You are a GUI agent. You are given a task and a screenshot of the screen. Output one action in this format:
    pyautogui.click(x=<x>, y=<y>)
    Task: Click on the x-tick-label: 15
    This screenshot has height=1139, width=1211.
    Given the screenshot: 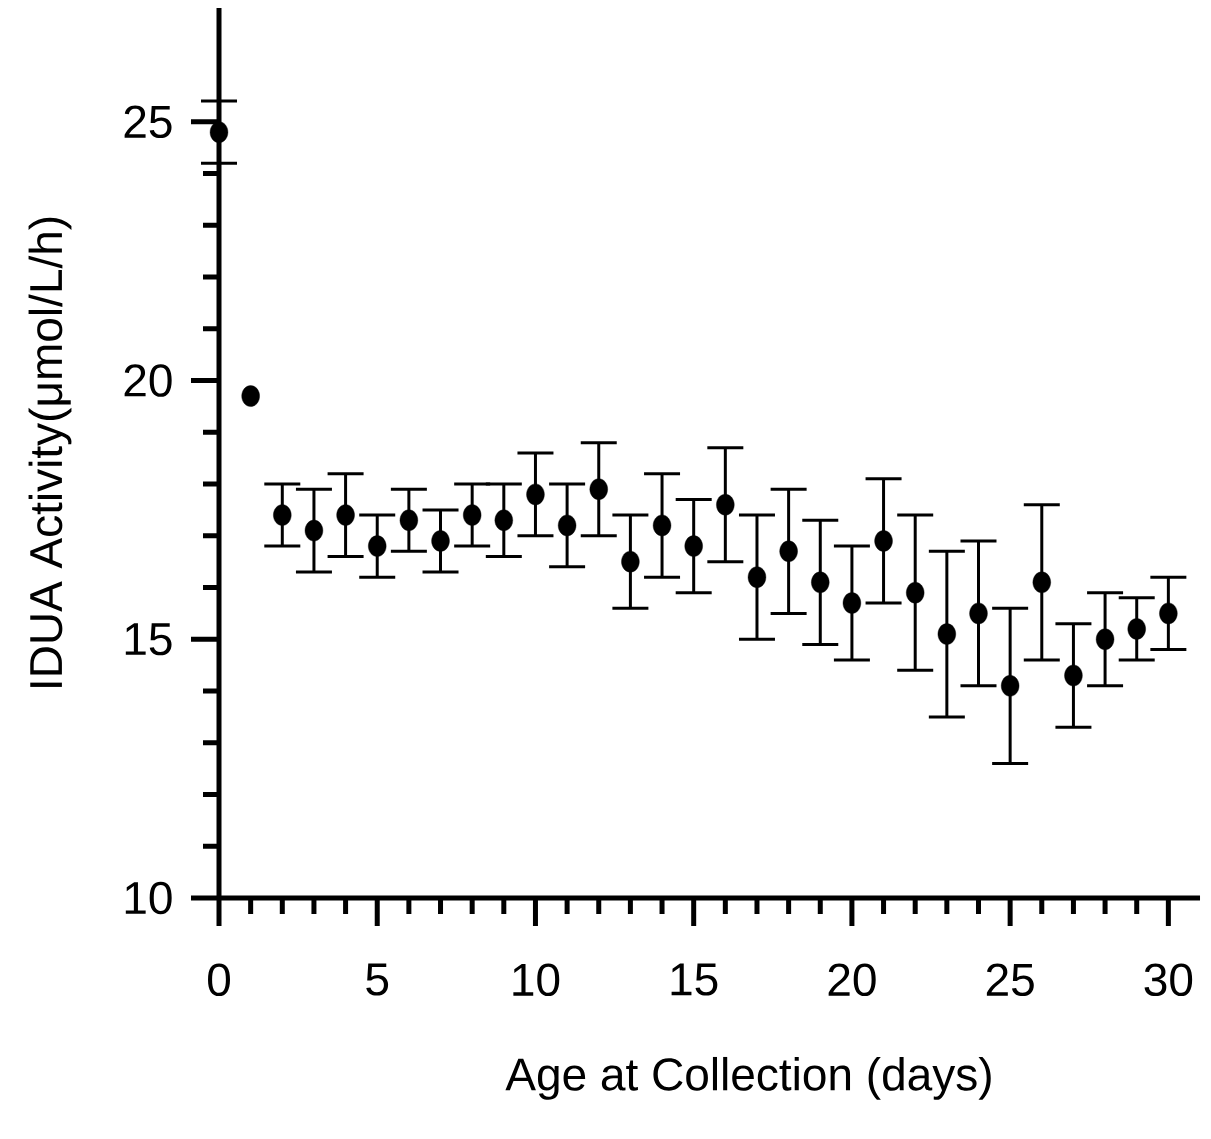 What is the action you would take?
    pyautogui.click(x=694, y=979)
    